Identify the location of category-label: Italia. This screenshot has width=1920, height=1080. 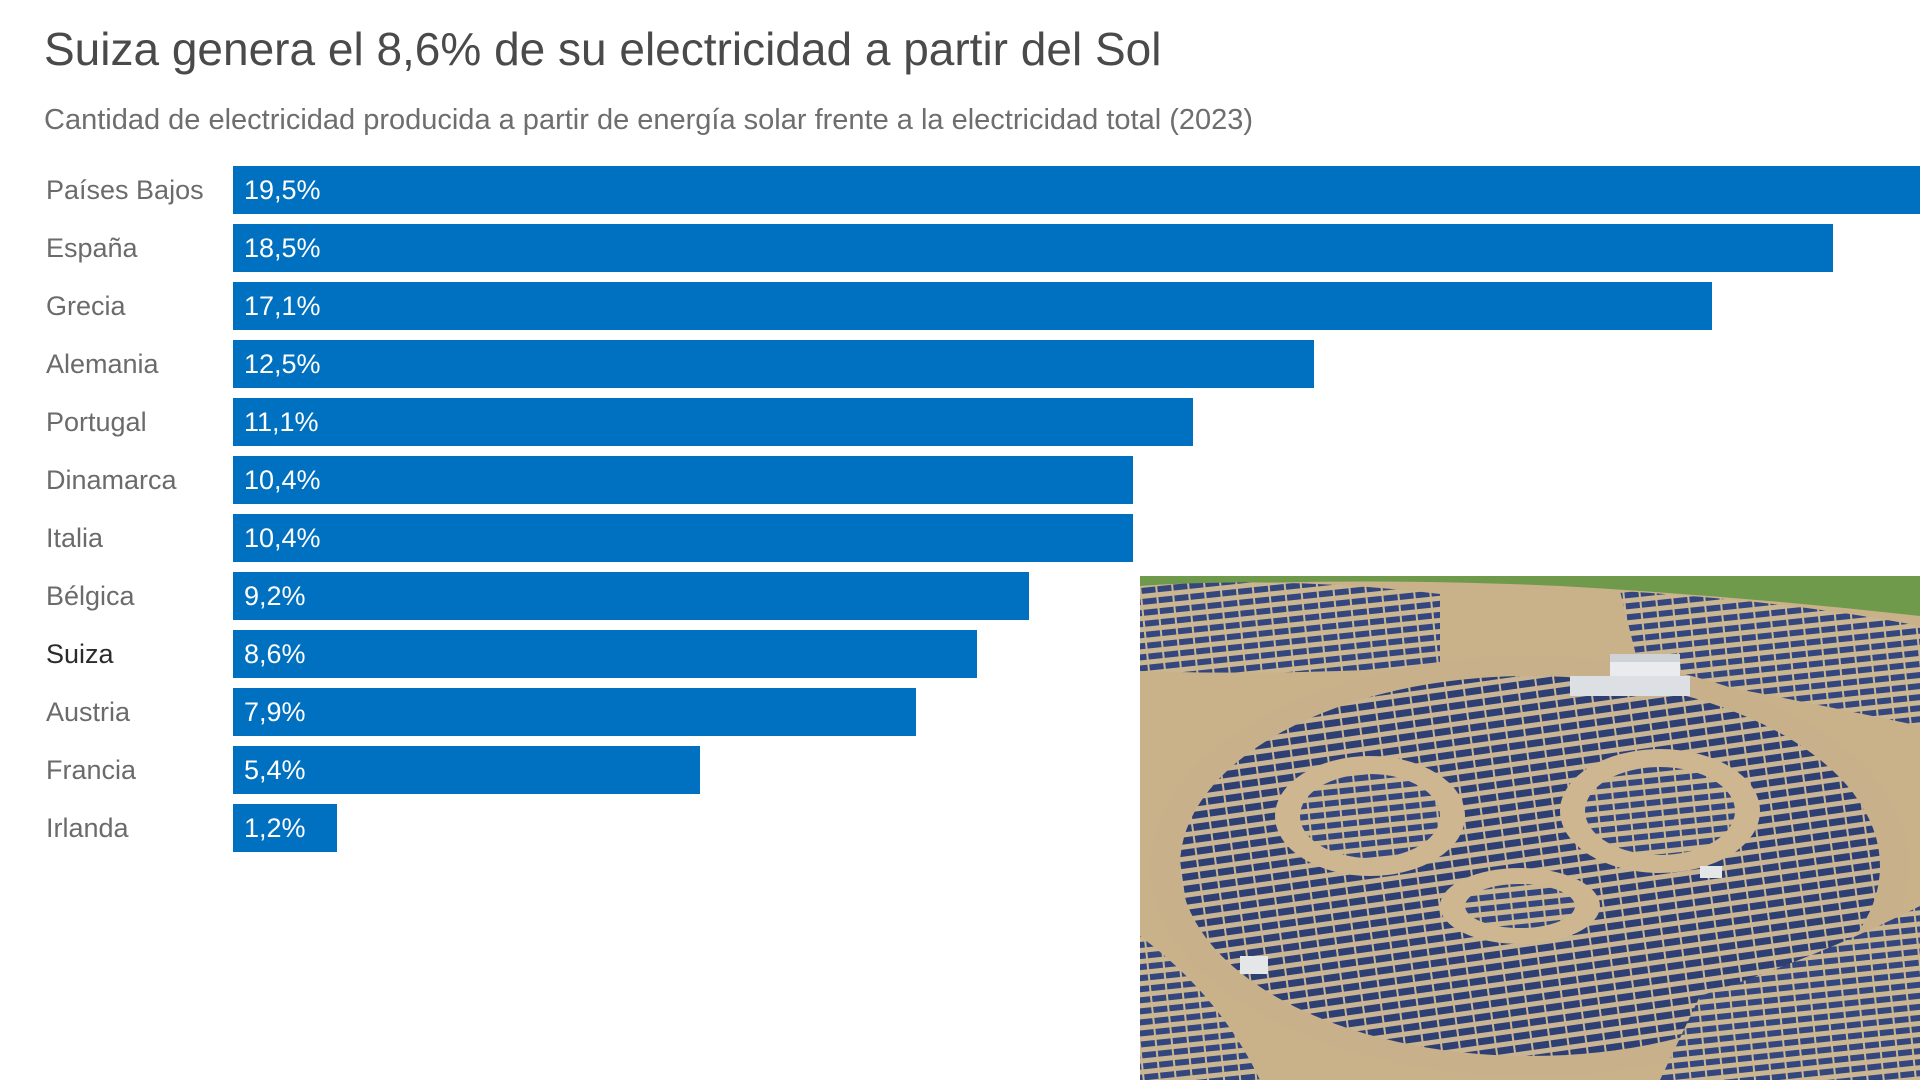
(75, 538).